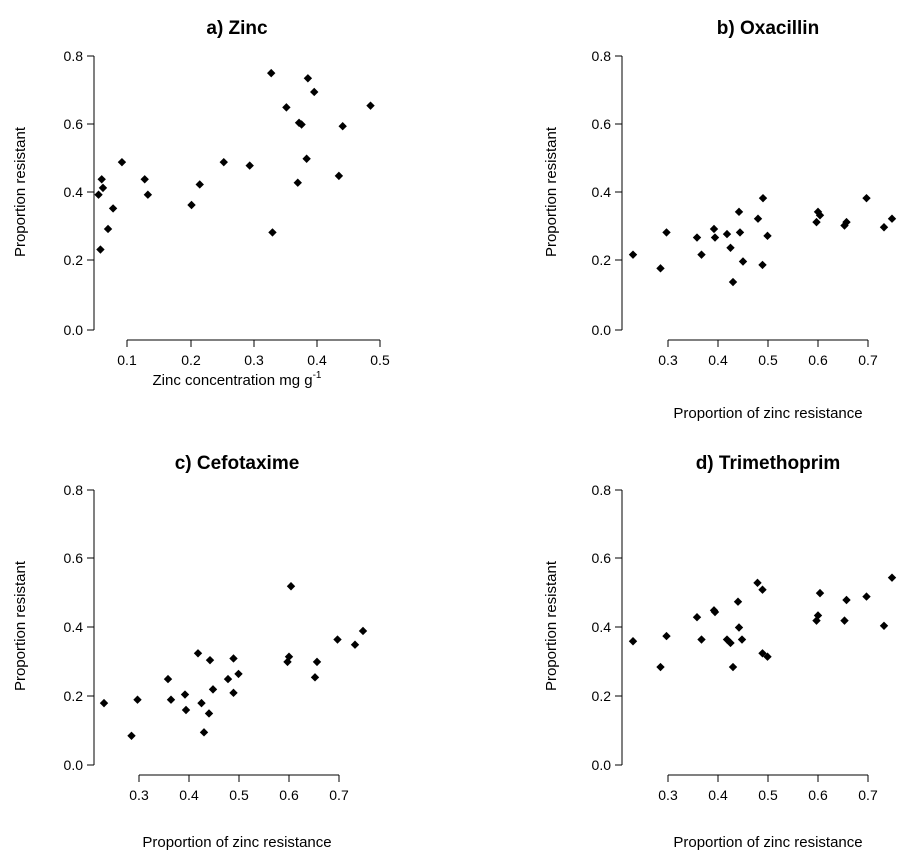 The height and width of the screenshot is (853, 909). What do you see at coordinates (237, 463) in the screenshot?
I see `panel-title: c) Cefotaxime` at bounding box center [237, 463].